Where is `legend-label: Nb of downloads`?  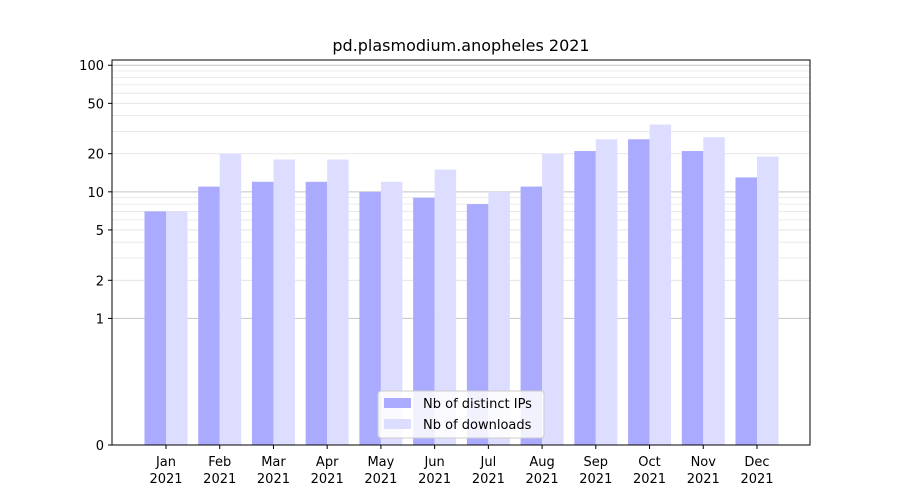 legend-label: Nb of downloads is located at coordinates (477, 425).